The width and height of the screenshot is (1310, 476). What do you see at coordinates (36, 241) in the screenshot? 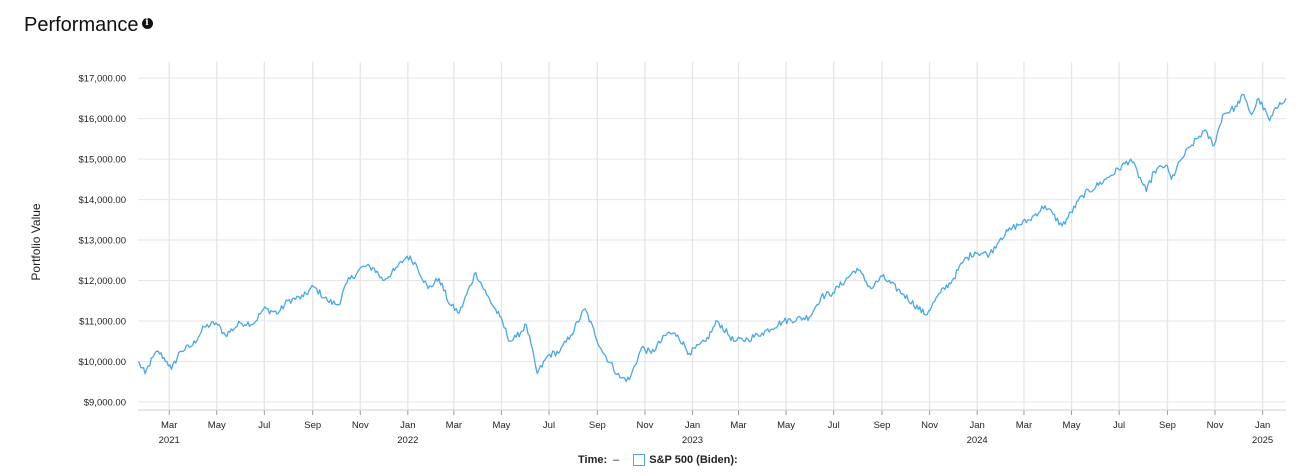
I see `y-axis-title: Portfolio Value` at bounding box center [36, 241].